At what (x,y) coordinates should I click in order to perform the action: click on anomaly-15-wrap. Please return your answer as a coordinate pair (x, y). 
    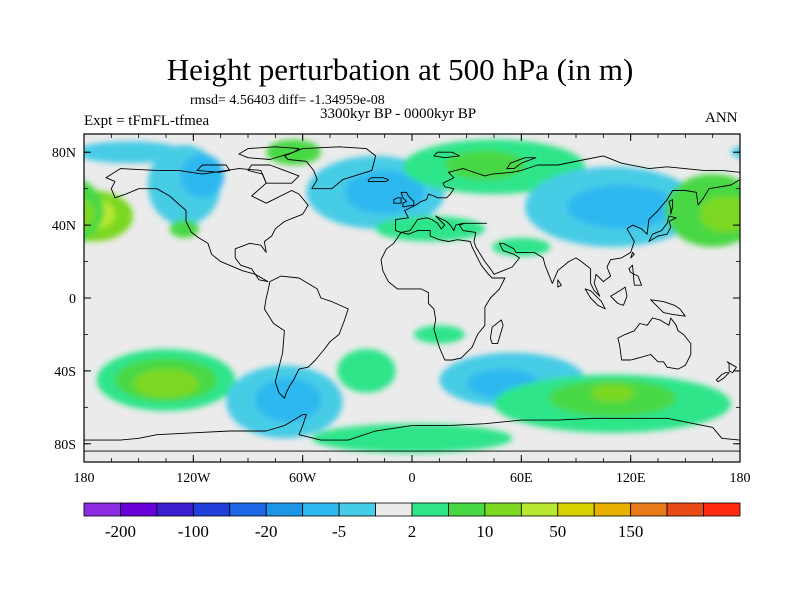
    Looking at the image, I should click on (89, 214).